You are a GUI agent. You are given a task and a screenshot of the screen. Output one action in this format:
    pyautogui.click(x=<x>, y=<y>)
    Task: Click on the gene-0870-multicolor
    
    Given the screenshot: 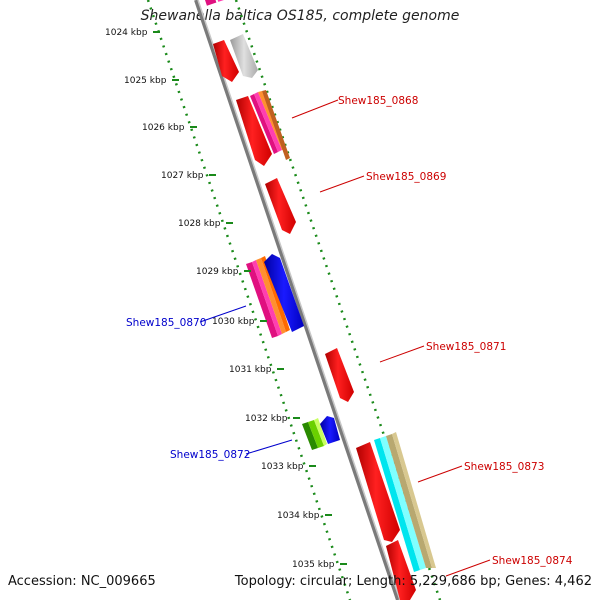 What is the action you would take?
    pyautogui.click(x=268, y=297)
    